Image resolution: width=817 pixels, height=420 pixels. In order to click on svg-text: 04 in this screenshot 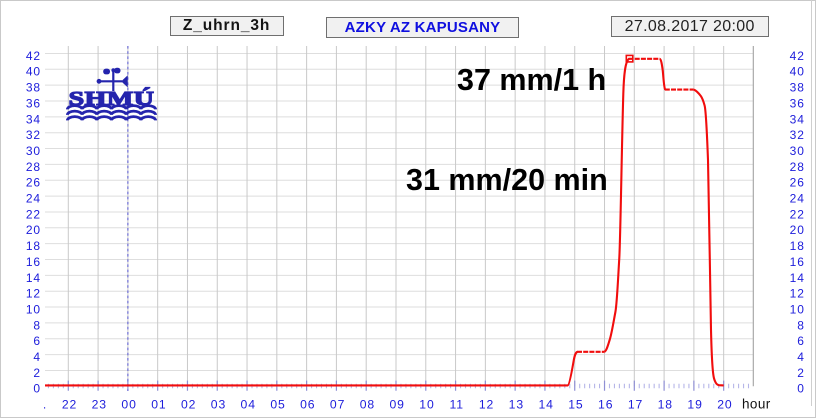, I will do `click(248, 404)`.